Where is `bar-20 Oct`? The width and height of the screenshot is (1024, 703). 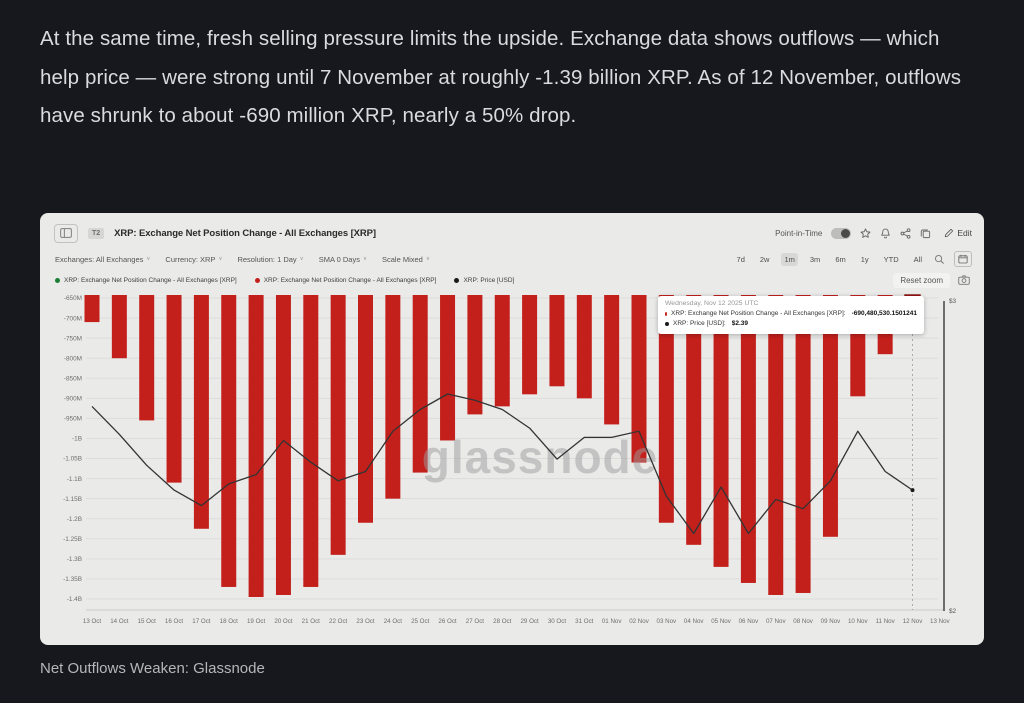 bar-20 Oct is located at coordinates (283, 445).